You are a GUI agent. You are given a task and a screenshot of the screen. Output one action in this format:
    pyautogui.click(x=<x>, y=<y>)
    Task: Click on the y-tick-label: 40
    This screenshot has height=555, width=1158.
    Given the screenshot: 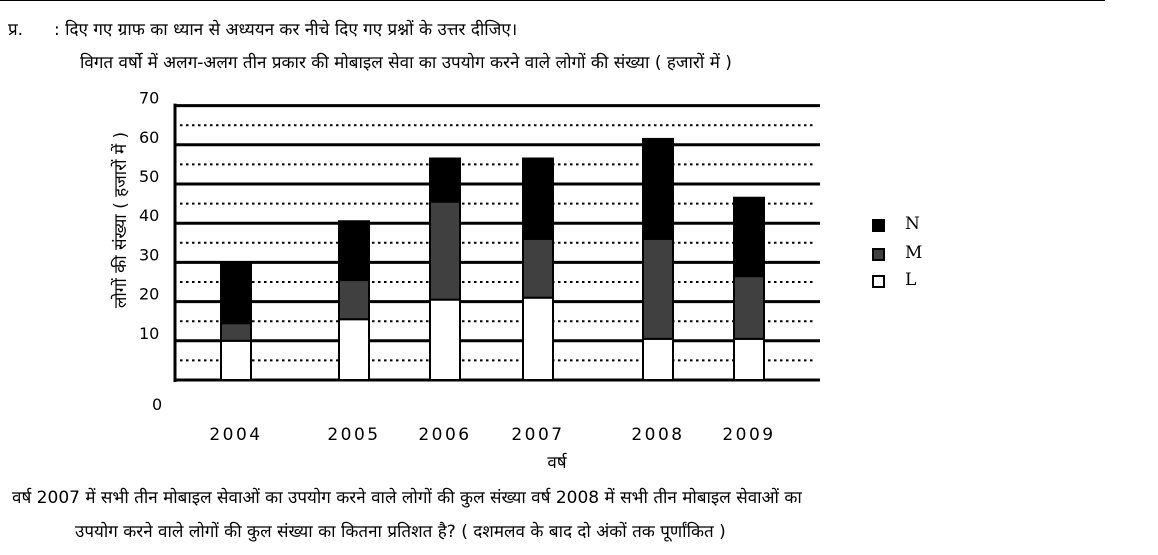 What is the action you would take?
    pyautogui.click(x=149, y=215)
    